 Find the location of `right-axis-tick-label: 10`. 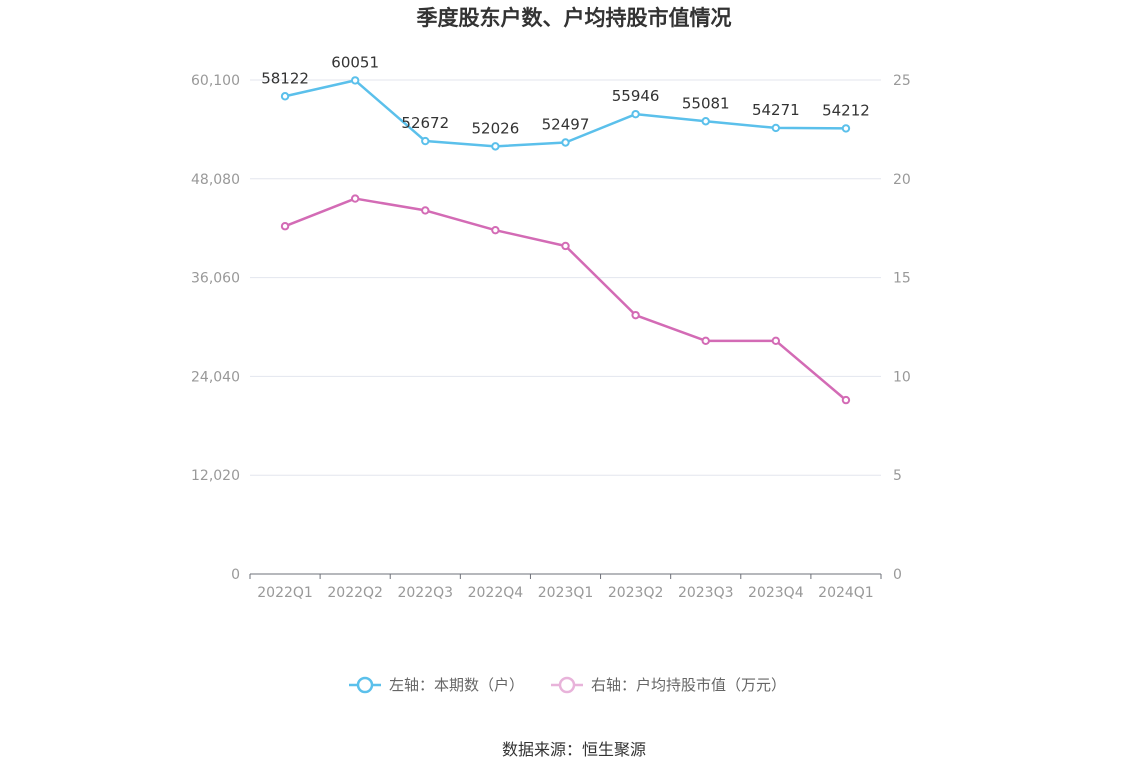

right-axis-tick-label: 10 is located at coordinates (902, 377).